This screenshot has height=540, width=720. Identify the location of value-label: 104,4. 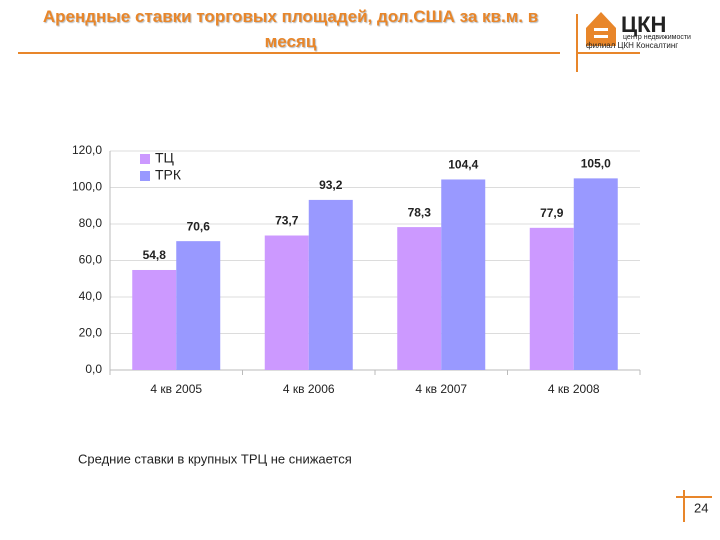
(463, 165).